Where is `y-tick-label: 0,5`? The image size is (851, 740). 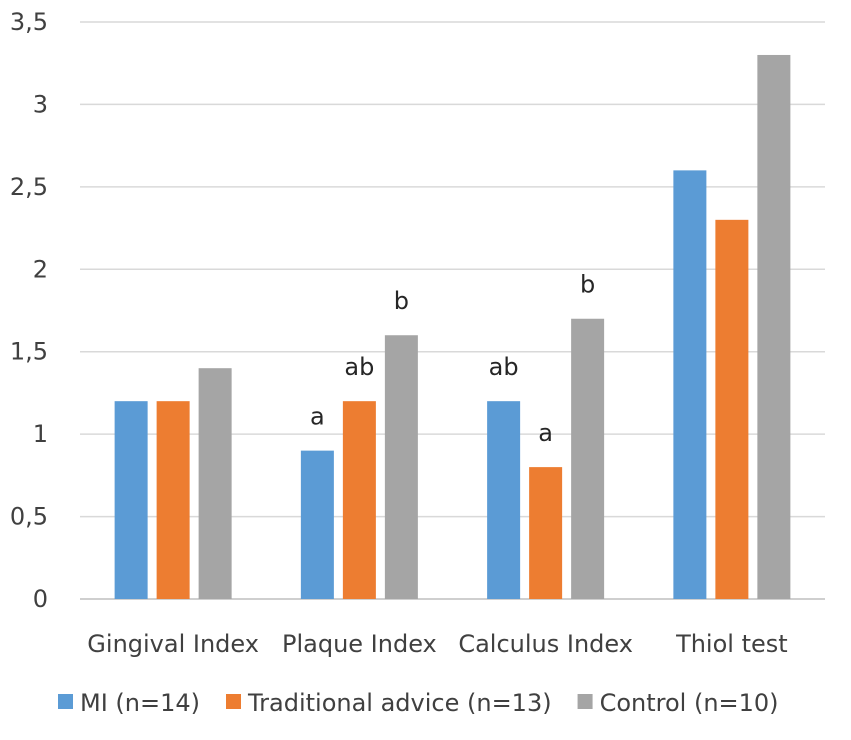 y-tick-label: 0,5 is located at coordinates (29, 517).